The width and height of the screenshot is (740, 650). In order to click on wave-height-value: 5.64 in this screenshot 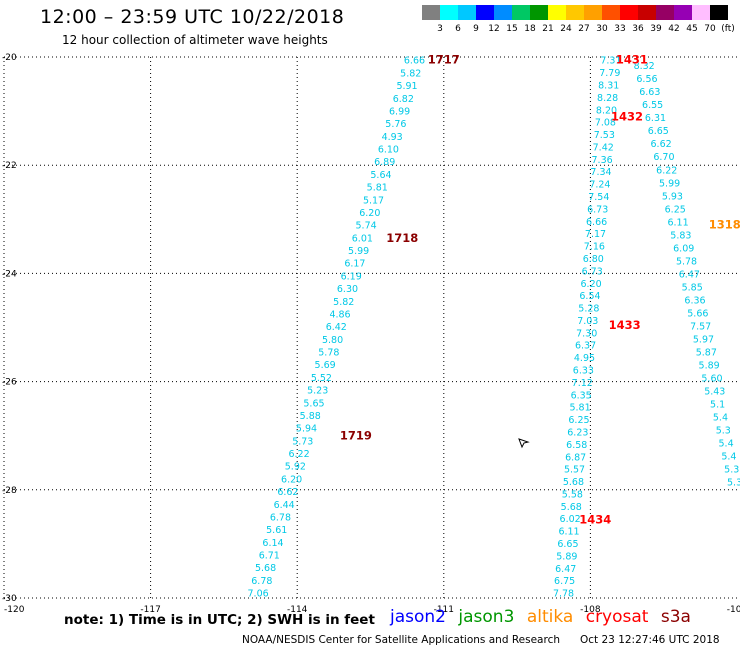, I will do `click(380, 175)`.